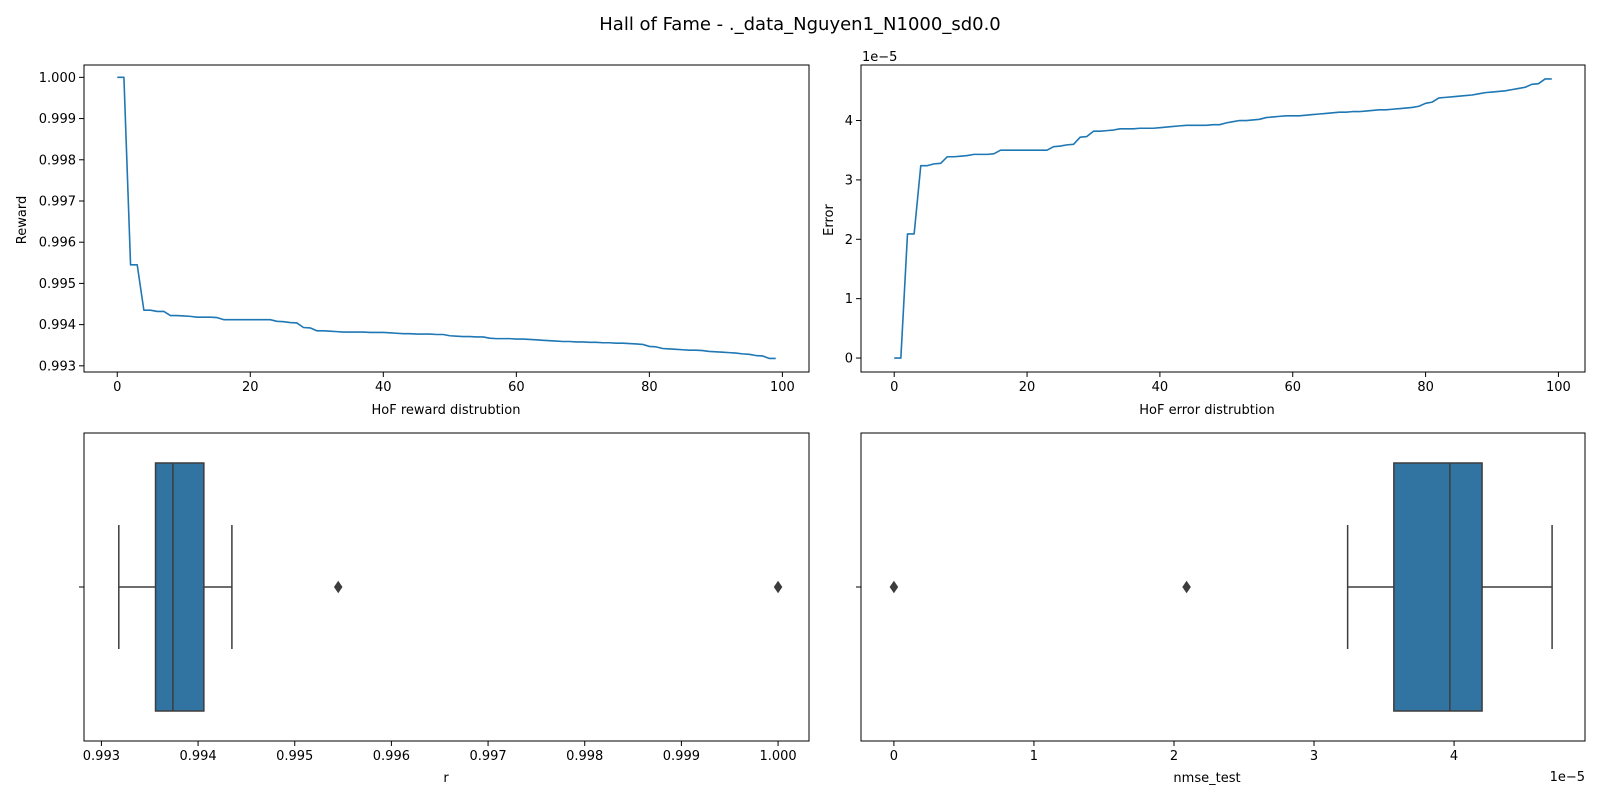 Image resolution: width=1600 pixels, height=800 pixels. What do you see at coordinates (391, 756) in the screenshot?
I see `reward-box-xtick-label: 0.996` at bounding box center [391, 756].